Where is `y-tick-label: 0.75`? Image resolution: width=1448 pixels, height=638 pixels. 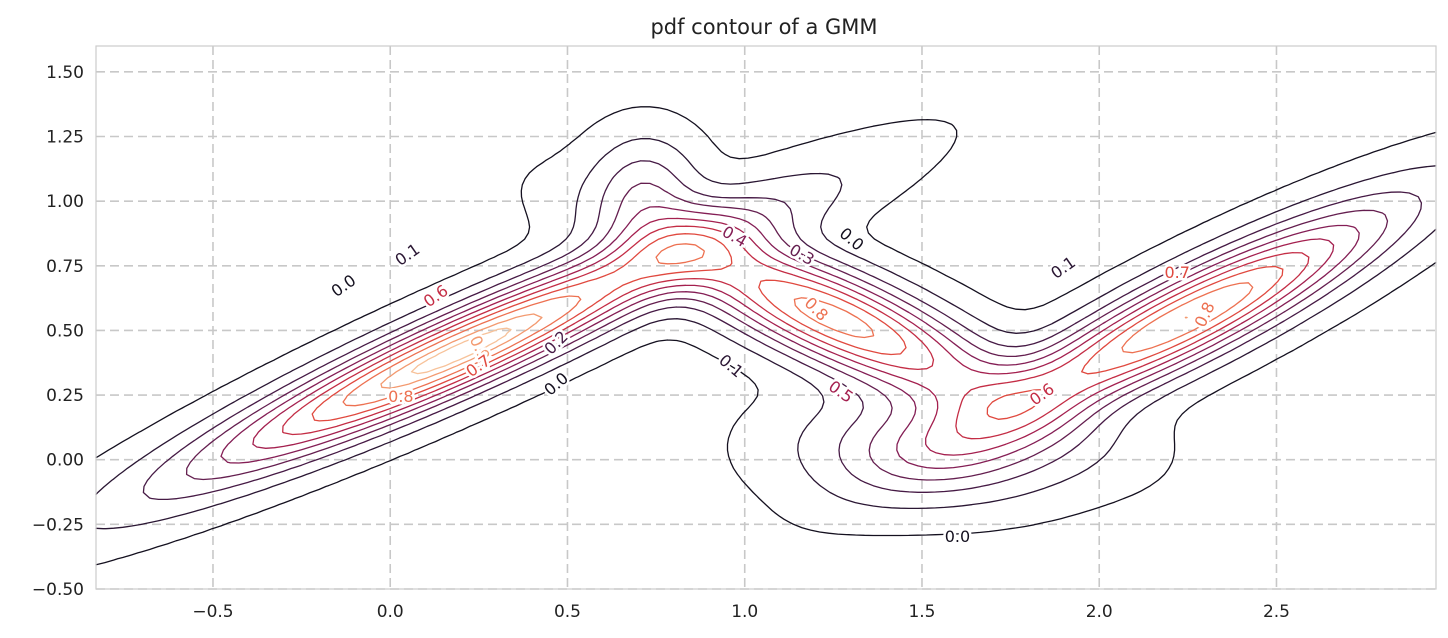
y-tick-label: 0.75 is located at coordinates (65, 267).